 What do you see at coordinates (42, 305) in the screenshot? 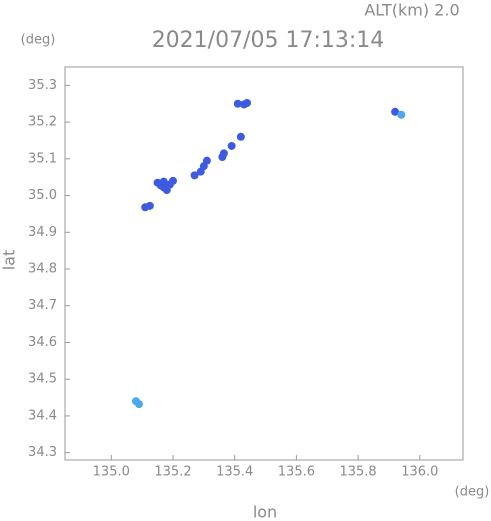
I see `y-tick-label: 34.7` at bounding box center [42, 305].